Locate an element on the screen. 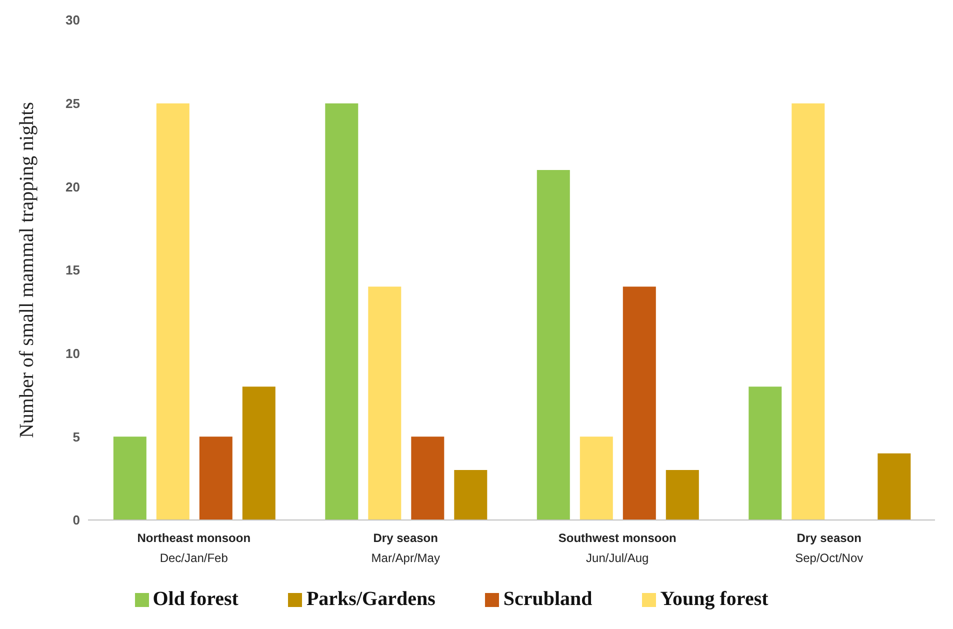 The width and height of the screenshot is (953, 629). x-tick-label: Southwest monsoon Jun/Jul/Aug is located at coordinates (617, 548).